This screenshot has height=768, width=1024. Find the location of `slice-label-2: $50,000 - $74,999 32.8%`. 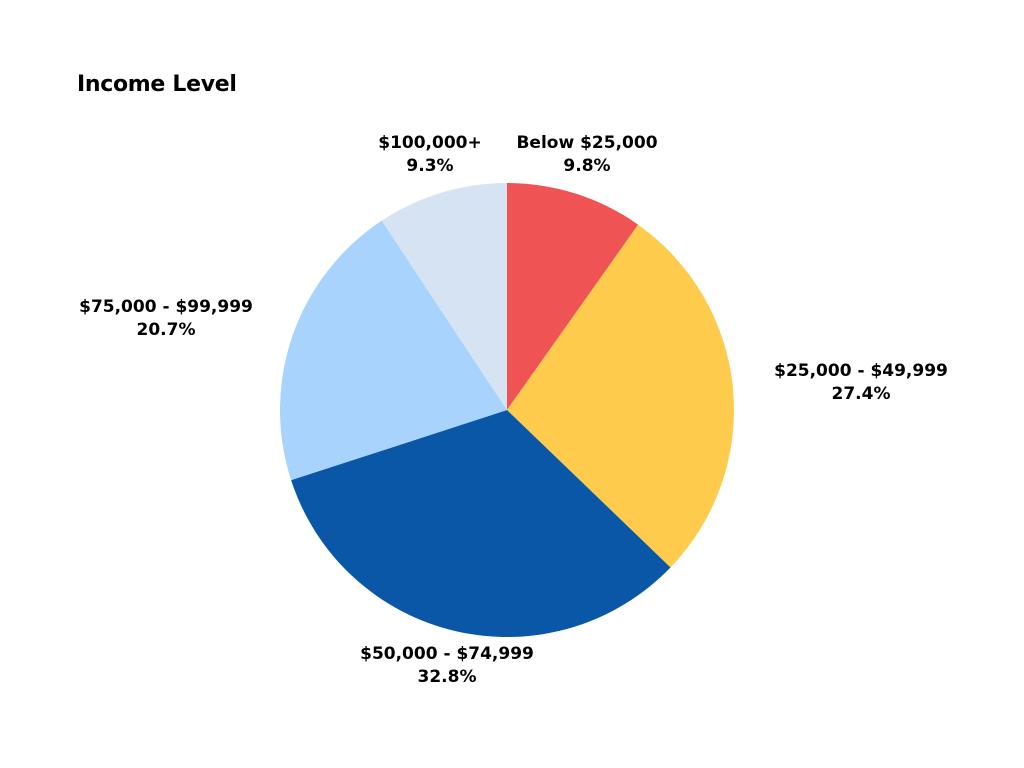

slice-label-2: $50,000 - $74,999 32.8% is located at coordinates (447, 666).